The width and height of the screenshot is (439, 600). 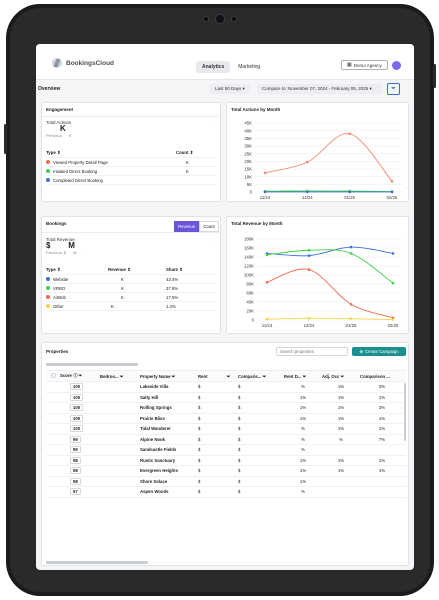 What do you see at coordinates (341, 376) in the screenshot?
I see `col-adj-occ: Adj. Occ ⏷` at bounding box center [341, 376].